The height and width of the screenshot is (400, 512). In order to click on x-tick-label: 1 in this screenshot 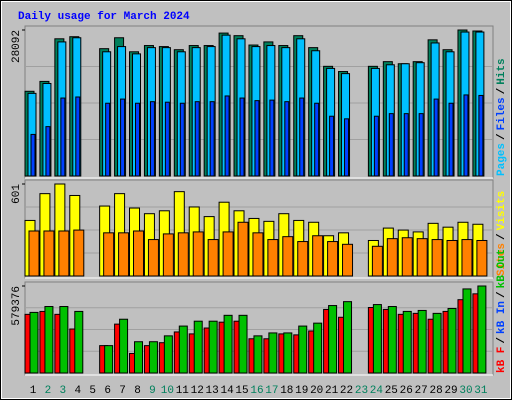, I will do `click(33, 391)`.